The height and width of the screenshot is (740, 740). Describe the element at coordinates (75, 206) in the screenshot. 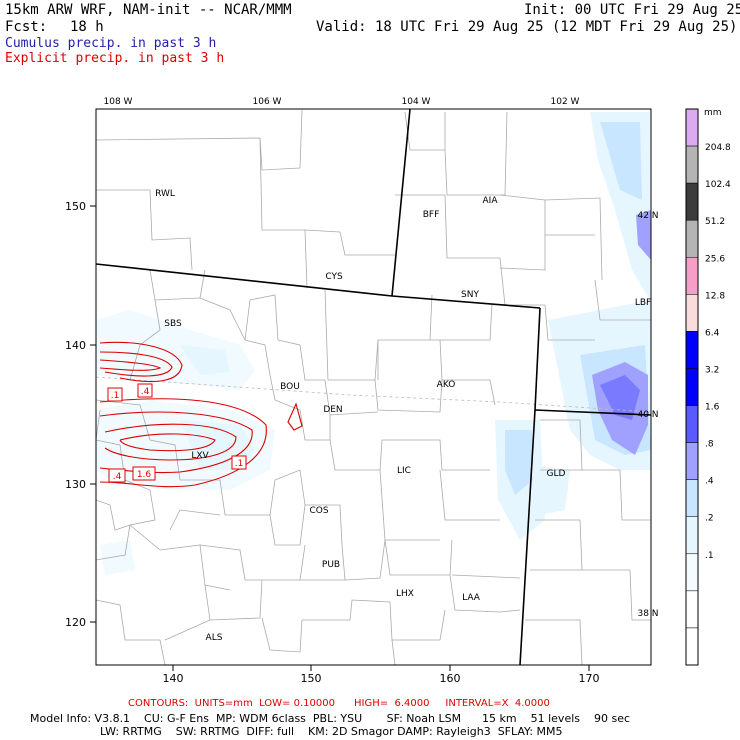

I see `y-tick-label: 150` at that location.